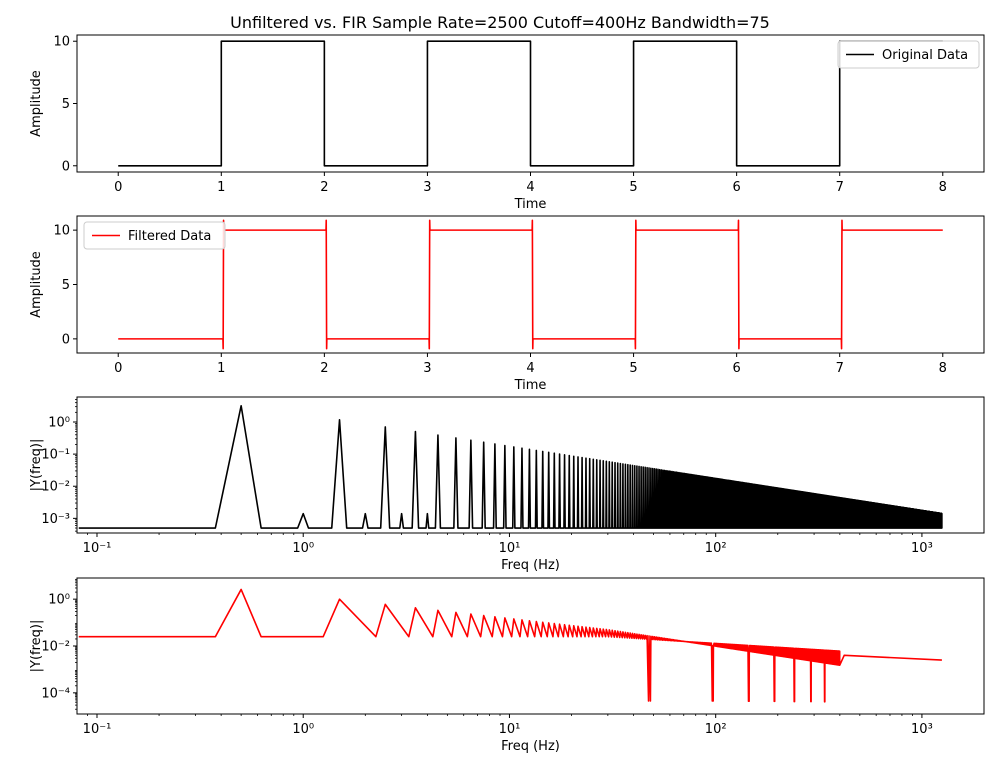 The image size is (1000, 757). Describe the element at coordinates (55, 519) in the screenshot. I see `y-tick-label: 10⁻³` at that location.